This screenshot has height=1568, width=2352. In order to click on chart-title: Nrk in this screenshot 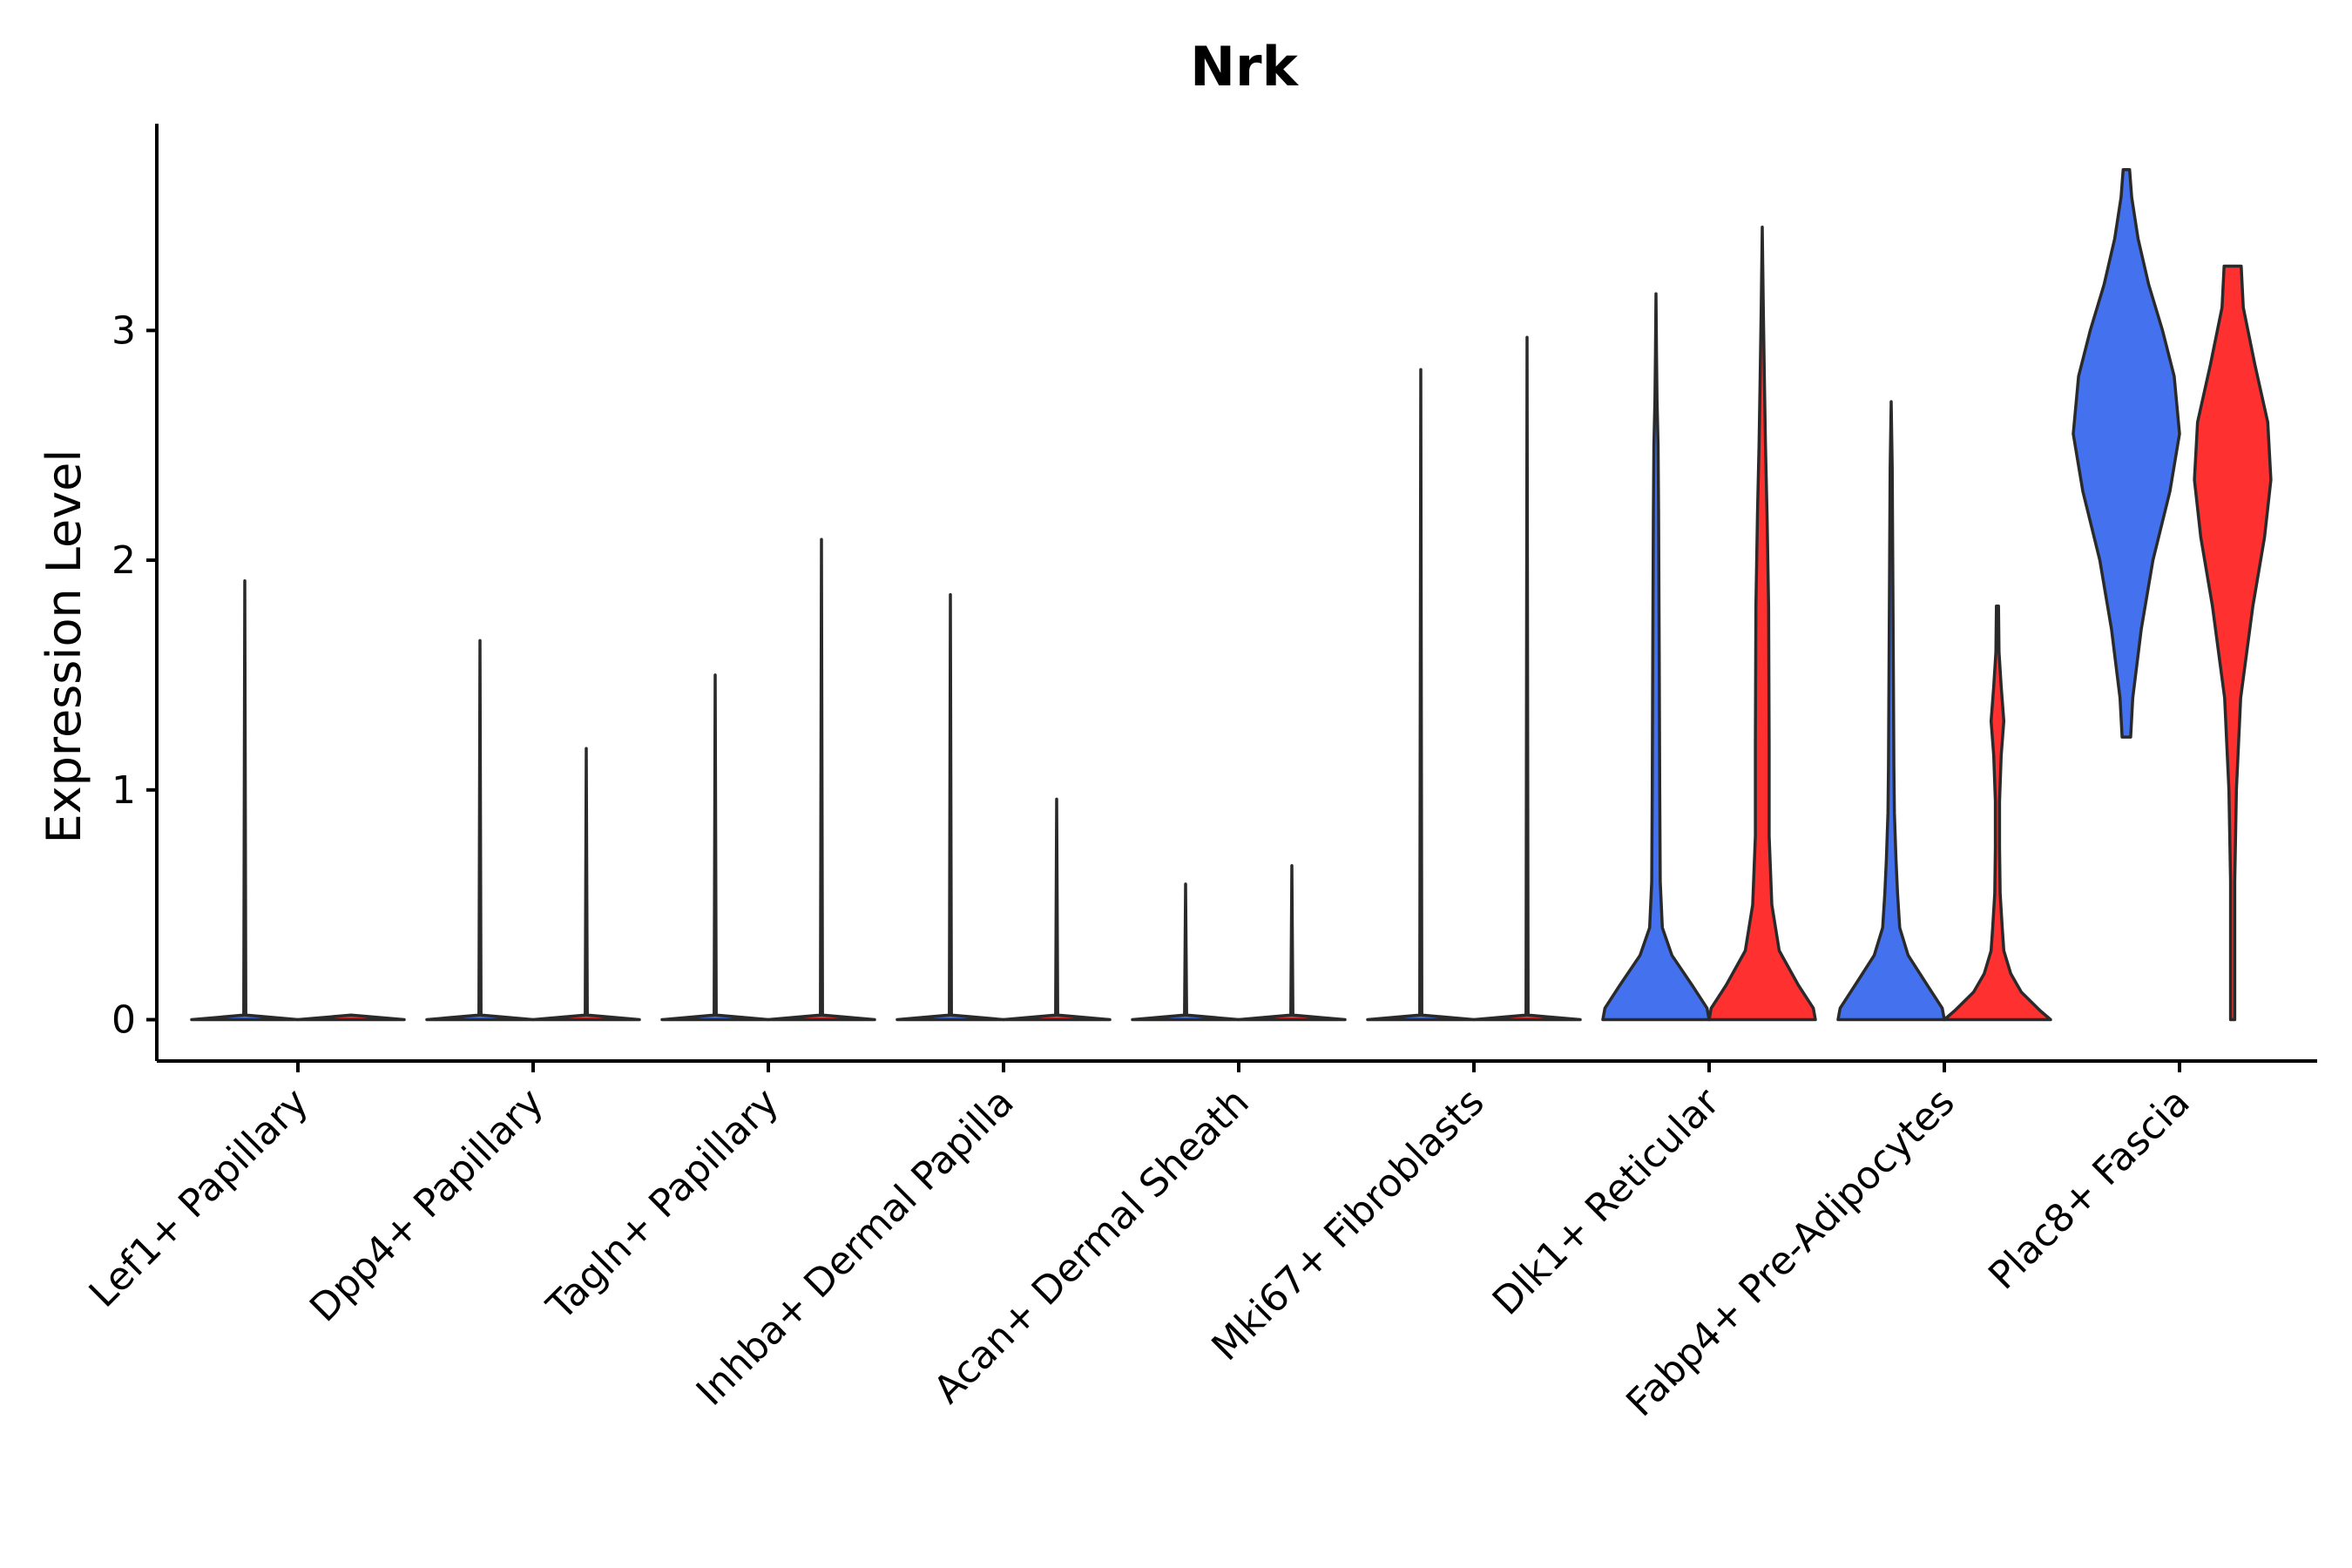, I will do `click(1244, 66)`.